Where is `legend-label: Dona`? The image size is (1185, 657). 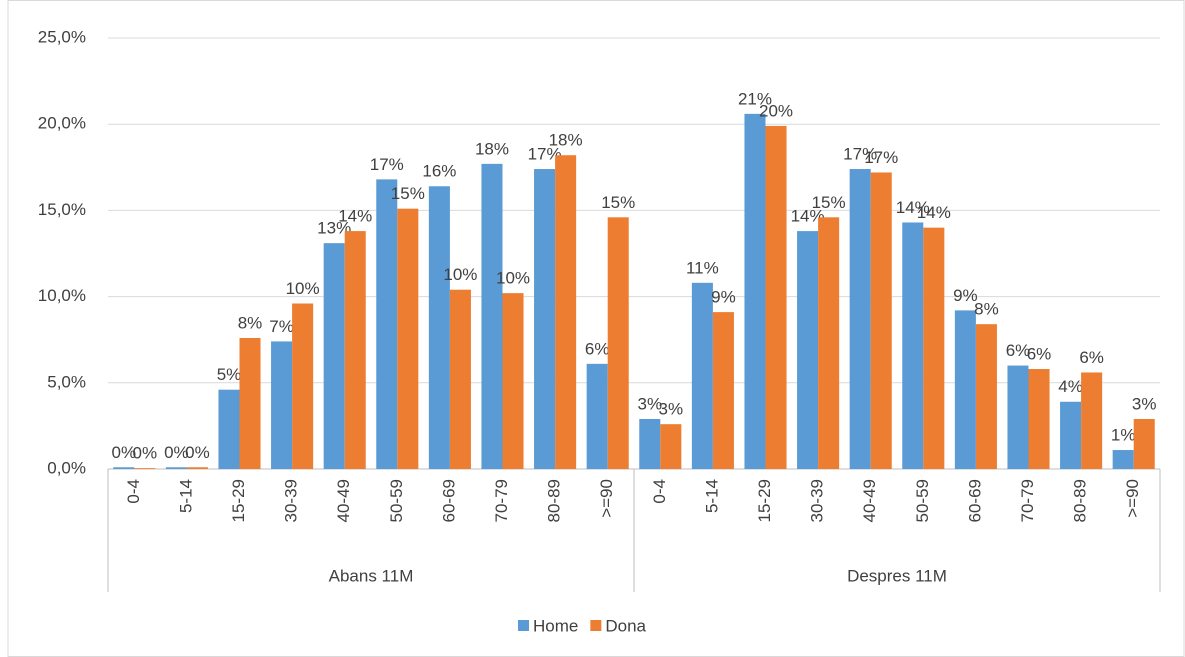 legend-label: Dona is located at coordinates (625, 625).